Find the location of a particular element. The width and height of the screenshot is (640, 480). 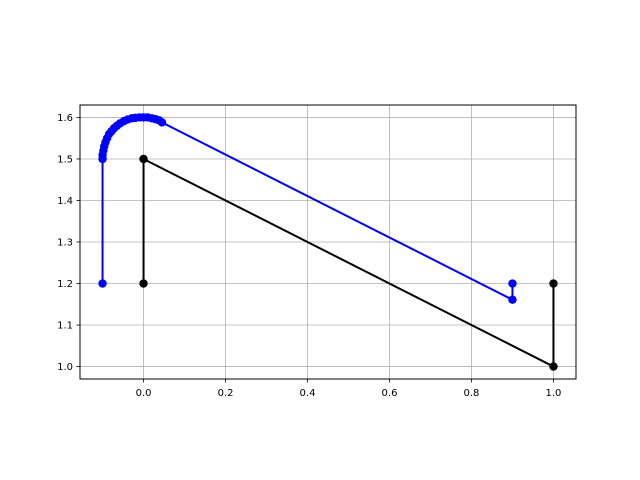

x-axis-ticks: 0.0 0.2 0.4 0.6 0.8 1.0 is located at coordinates (349, 389).